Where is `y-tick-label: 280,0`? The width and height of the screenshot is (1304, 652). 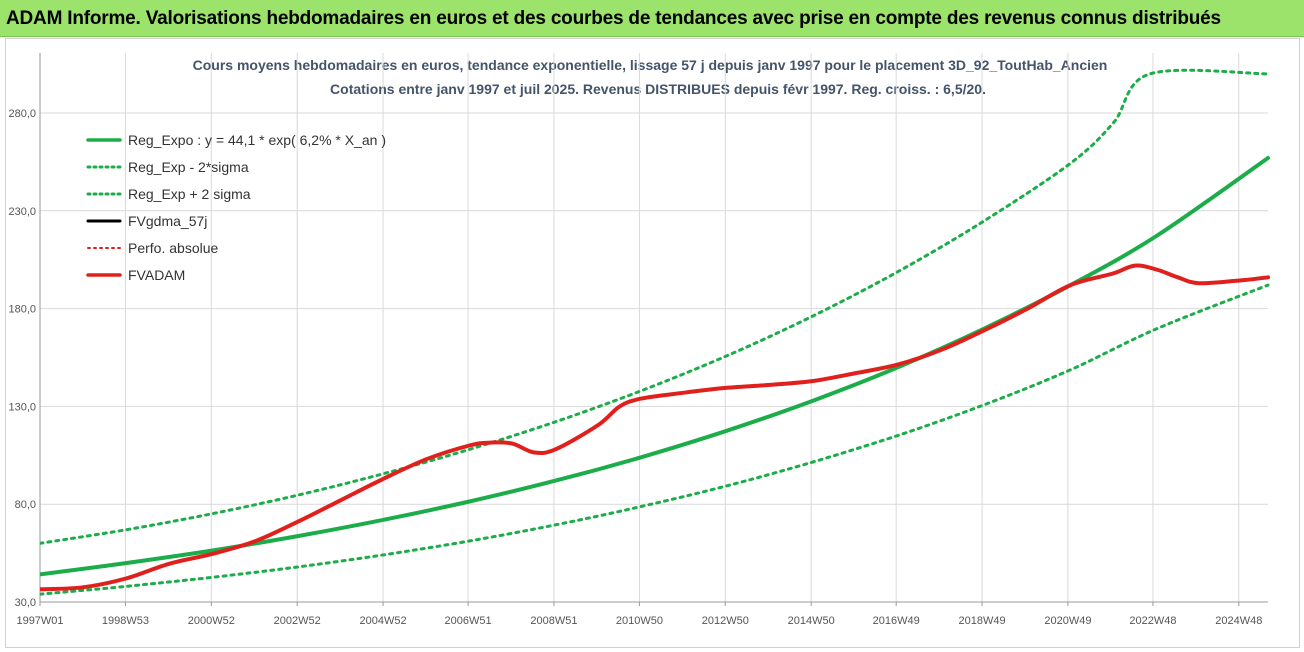
y-tick-label: 280,0 is located at coordinates (22, 114).